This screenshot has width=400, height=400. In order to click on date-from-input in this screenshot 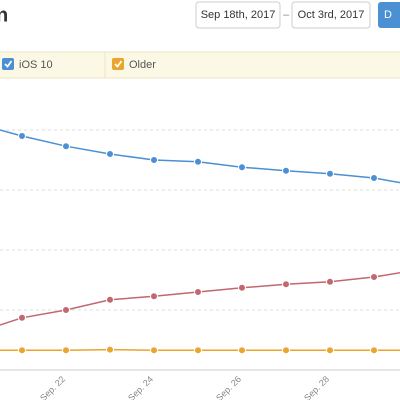, I will do `click(238, 15)`.